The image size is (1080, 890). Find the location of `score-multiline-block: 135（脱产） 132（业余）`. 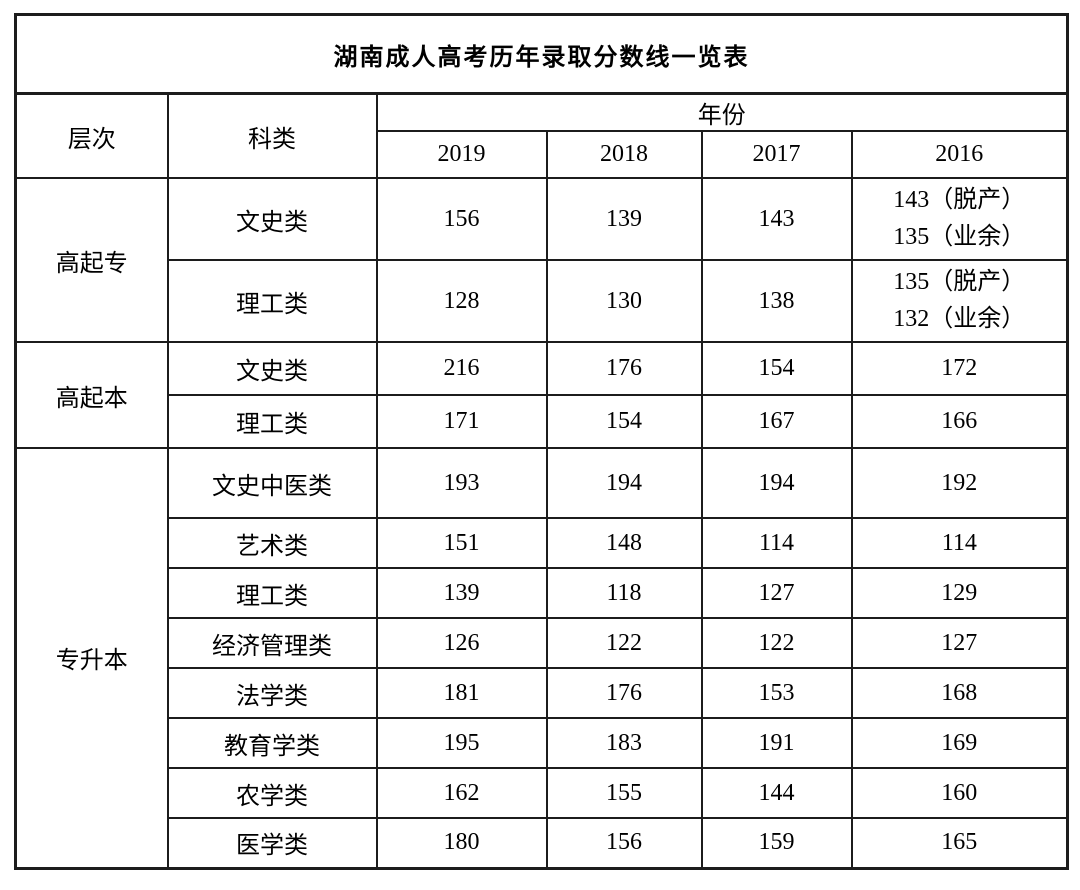

score-multiline-block: 135（脱产） 132（业余） is located at coordinates (959, 301).